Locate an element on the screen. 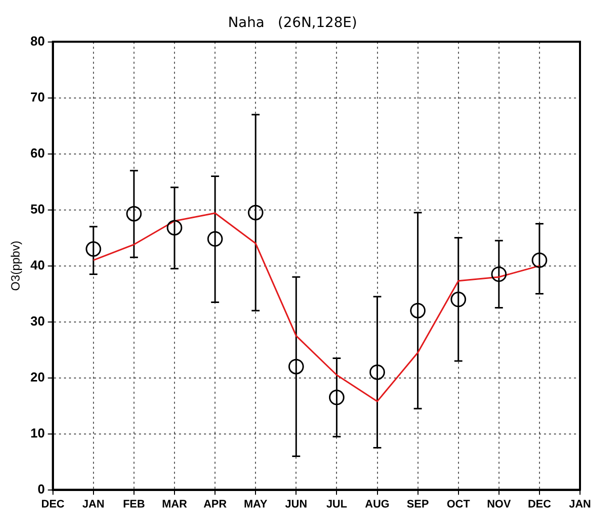 The image size is (600, 514). y-tick-label: 40 is located at coordinates (37, 264).